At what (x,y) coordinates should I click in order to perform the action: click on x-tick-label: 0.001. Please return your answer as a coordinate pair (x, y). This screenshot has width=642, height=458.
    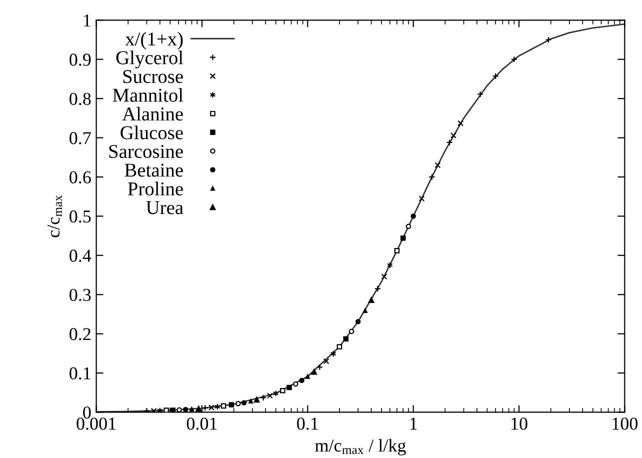
    Looking at the image, I should click on (96, 424).